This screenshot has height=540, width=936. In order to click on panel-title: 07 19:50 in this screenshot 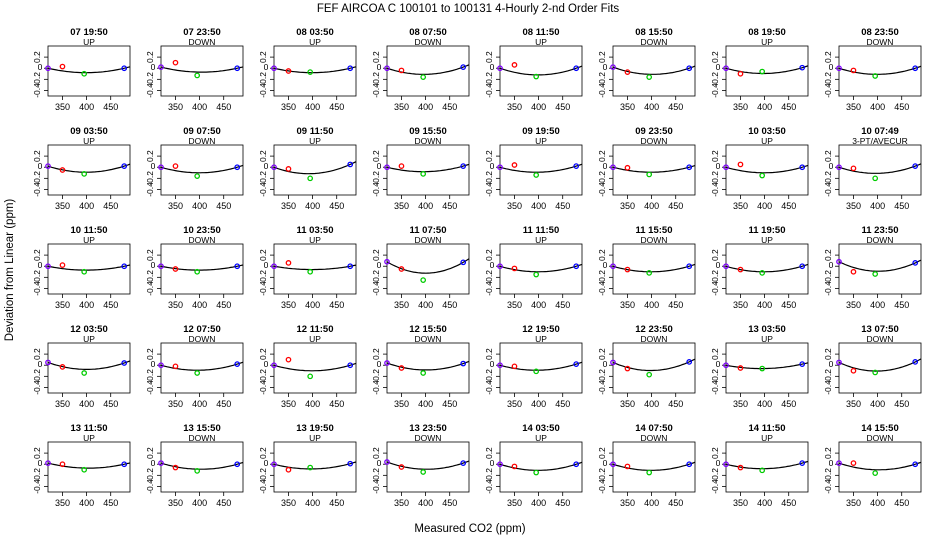, I will do `click(89, 32)`.